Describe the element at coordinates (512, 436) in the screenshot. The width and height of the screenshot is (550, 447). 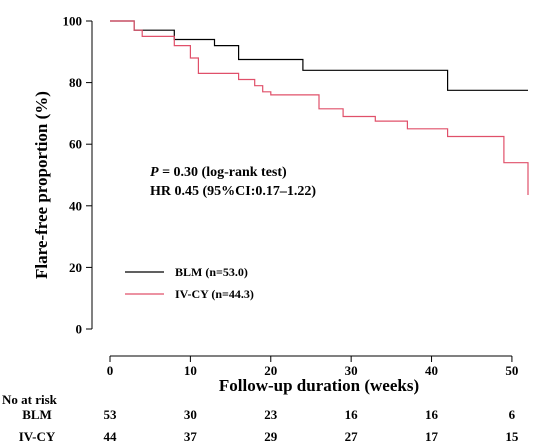
I see `risk-value: 15` at that location.